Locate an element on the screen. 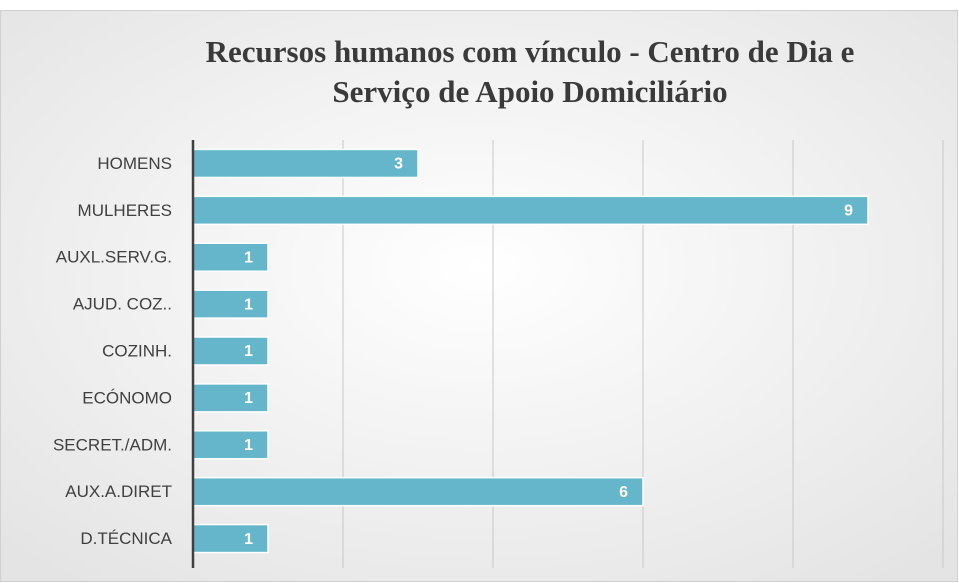  data-label: 9 is located at coordinates (848, 211).